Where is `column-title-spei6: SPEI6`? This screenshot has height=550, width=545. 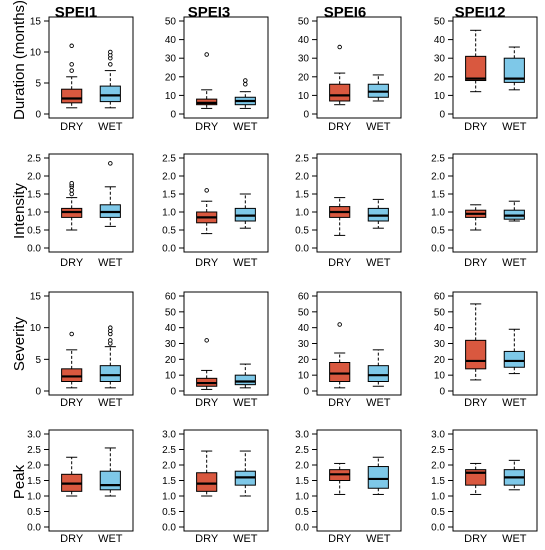
column-title-spei6: SPEI6 is located at coordinates (345, 12).